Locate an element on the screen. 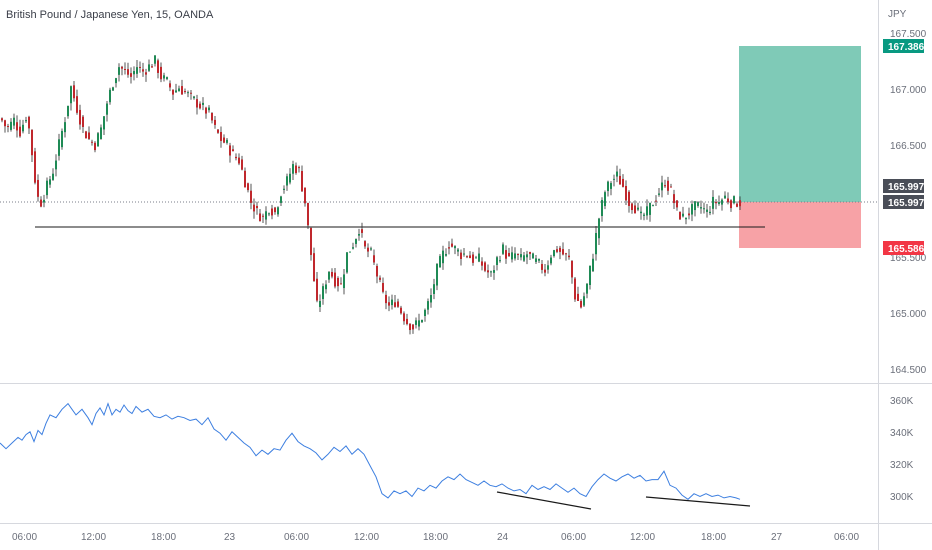 This screenshot has width=932, height=550. profit-zone is located at coordinates (800, 124).